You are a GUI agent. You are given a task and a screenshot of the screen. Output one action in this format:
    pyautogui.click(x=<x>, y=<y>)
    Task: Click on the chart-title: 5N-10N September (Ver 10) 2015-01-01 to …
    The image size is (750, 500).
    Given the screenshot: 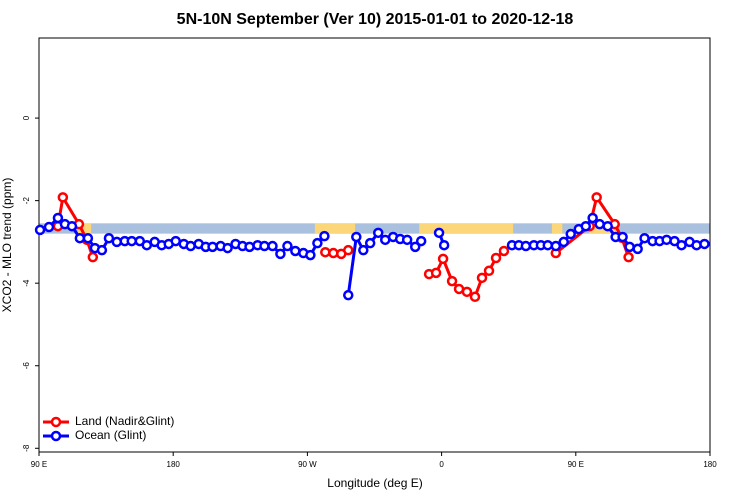 What is the action you would take?
    pyautogui.click(x=375, y=19)
    